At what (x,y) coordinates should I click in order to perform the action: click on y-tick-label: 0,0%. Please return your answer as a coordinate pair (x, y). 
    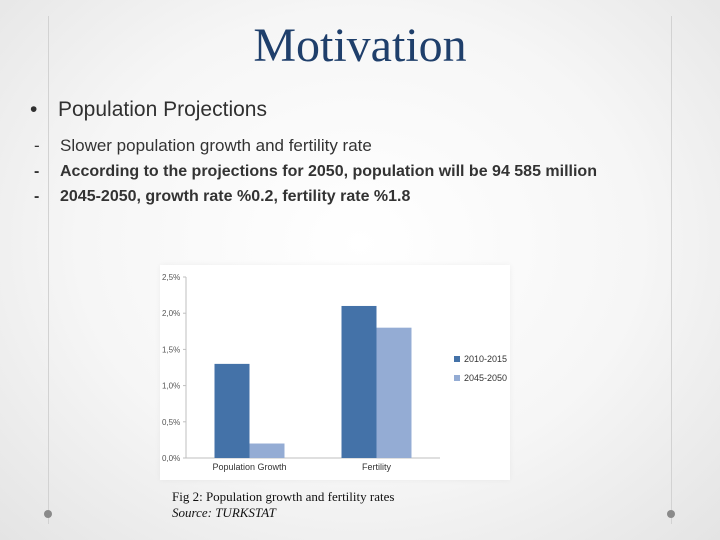
    Looking at the image, I should click on (171, 458).